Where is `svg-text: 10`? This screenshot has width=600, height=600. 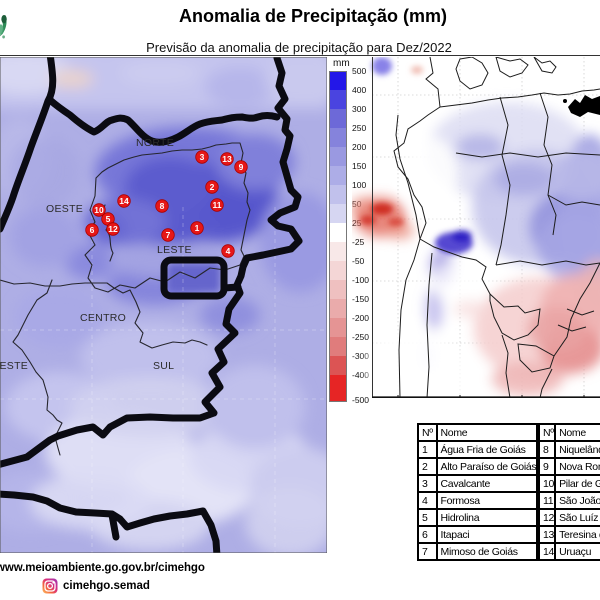
svg-text: 10 is located at coordinates (99, 210).